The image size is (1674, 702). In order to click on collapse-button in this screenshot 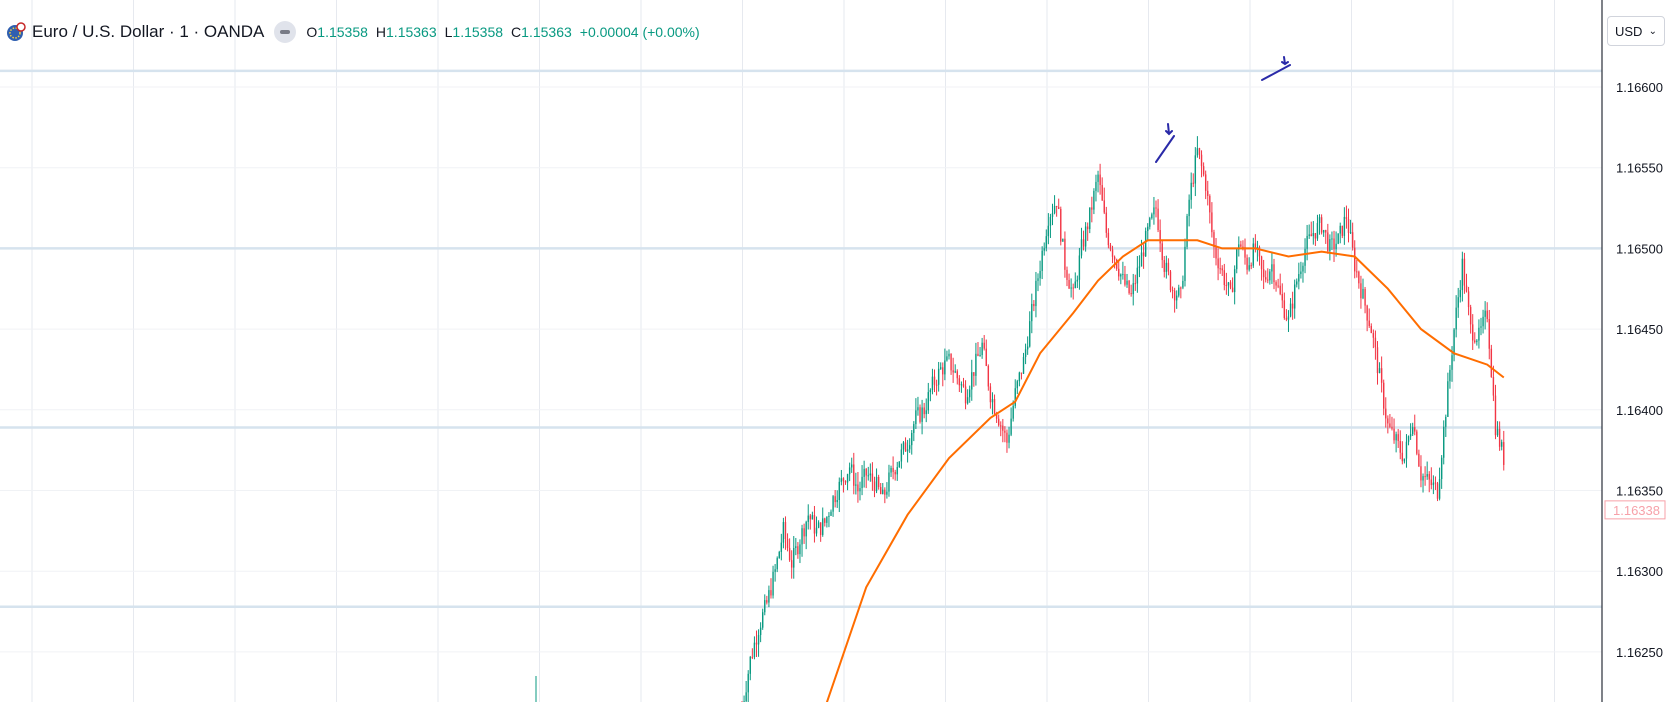, I will do `click(285, 32)`.